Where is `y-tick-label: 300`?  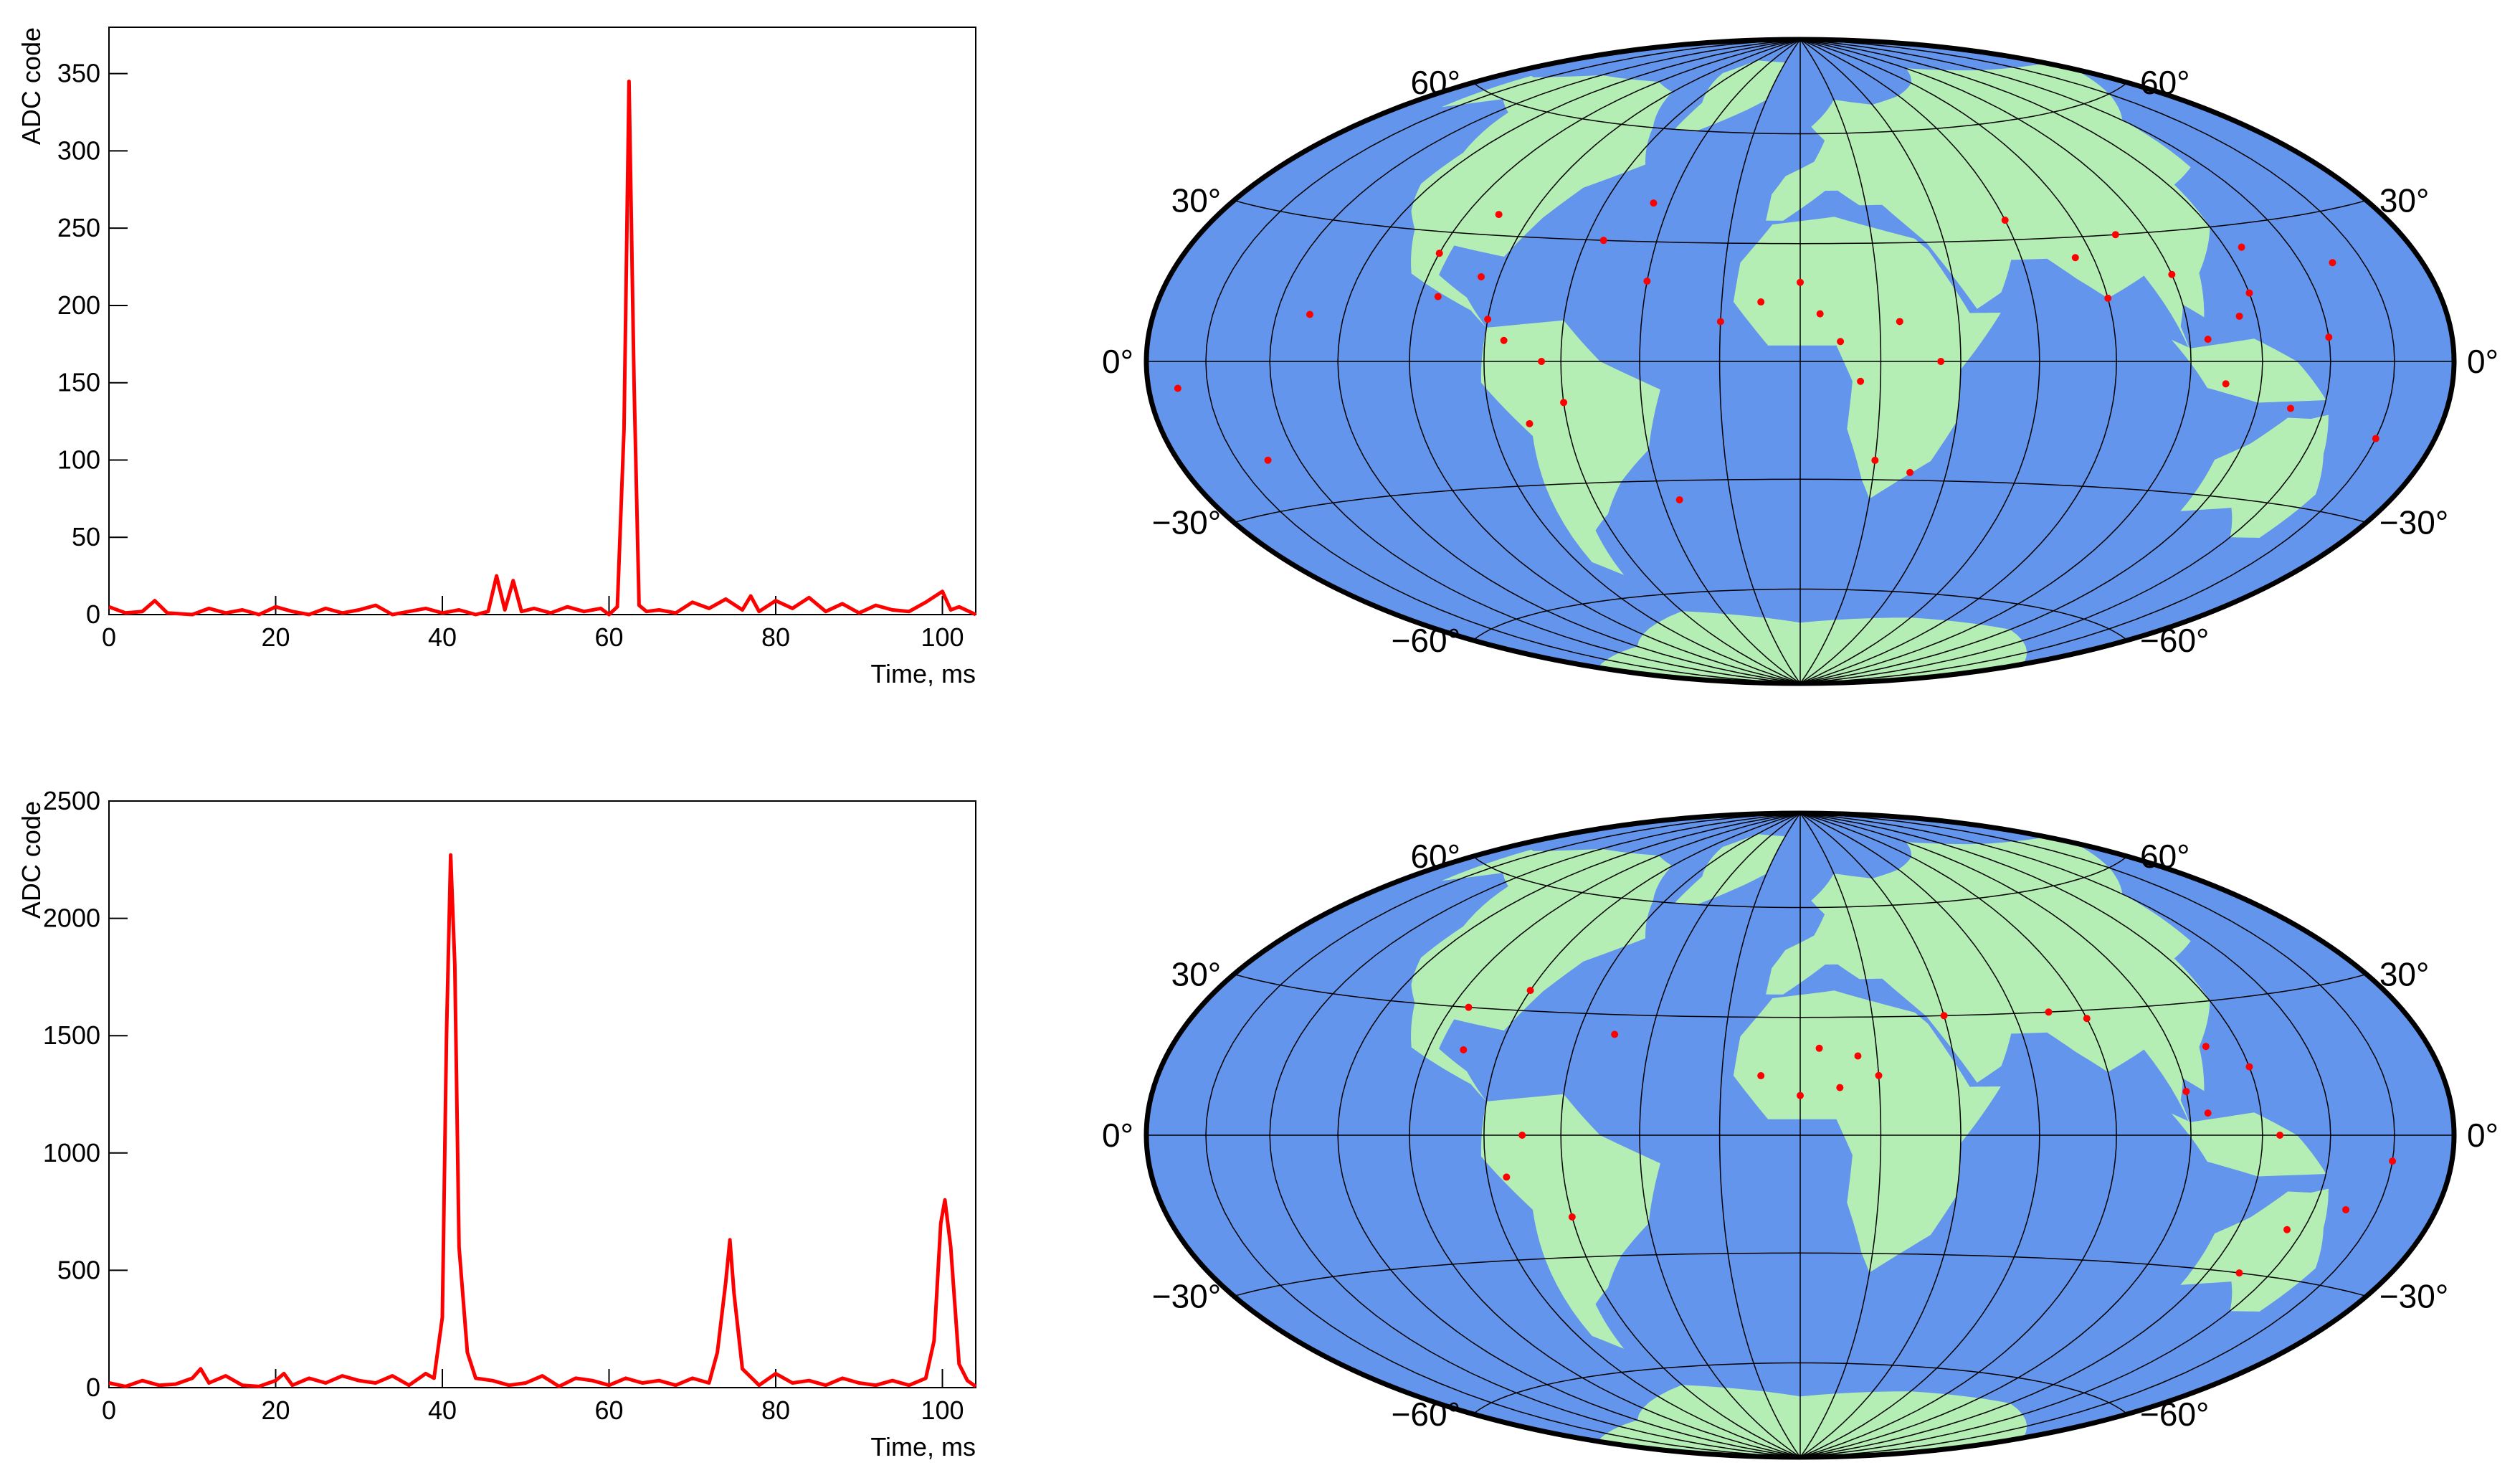
y-tick-label: 300 is located at coordinates (78, 150).